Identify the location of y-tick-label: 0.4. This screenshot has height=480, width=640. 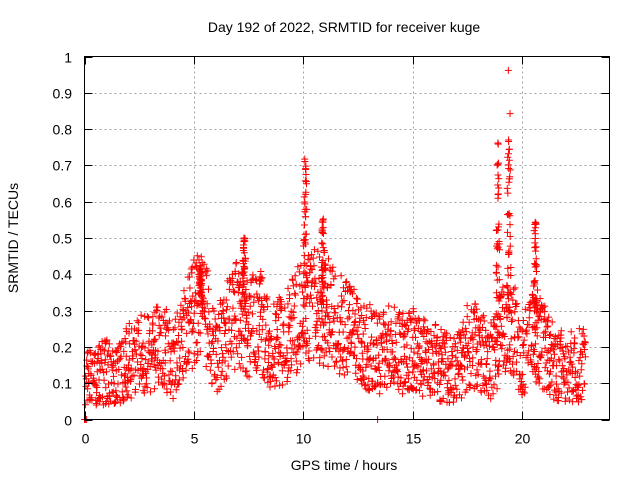
(63, 275).